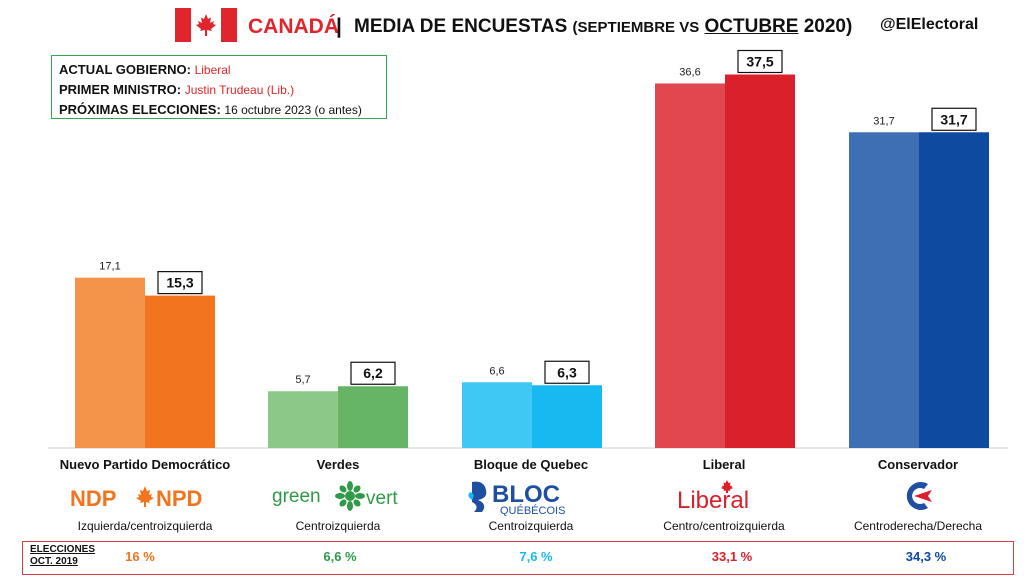 Image resolution: width=1024 pixels, height=580 pixels. I want to click on next-value: 16 octubre 2023 (o antes), so click(293, 110).